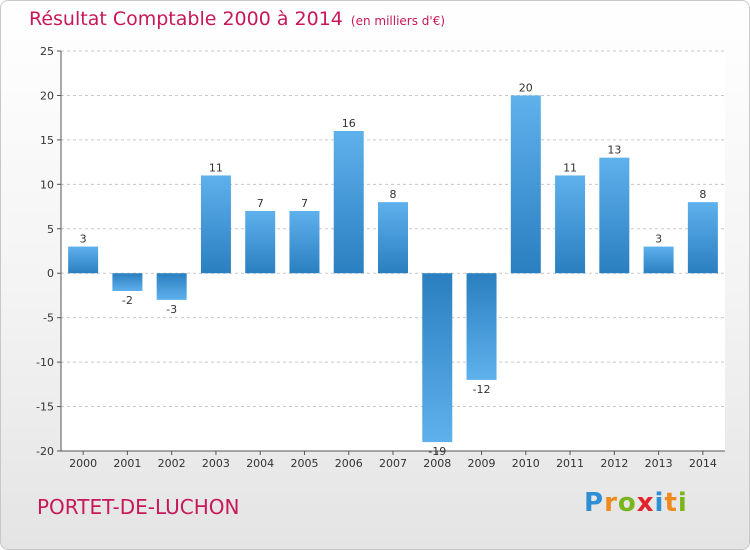  Describe the element at coordinates (437, 451) in the screenshot. I see `data-label: -19` at that location.